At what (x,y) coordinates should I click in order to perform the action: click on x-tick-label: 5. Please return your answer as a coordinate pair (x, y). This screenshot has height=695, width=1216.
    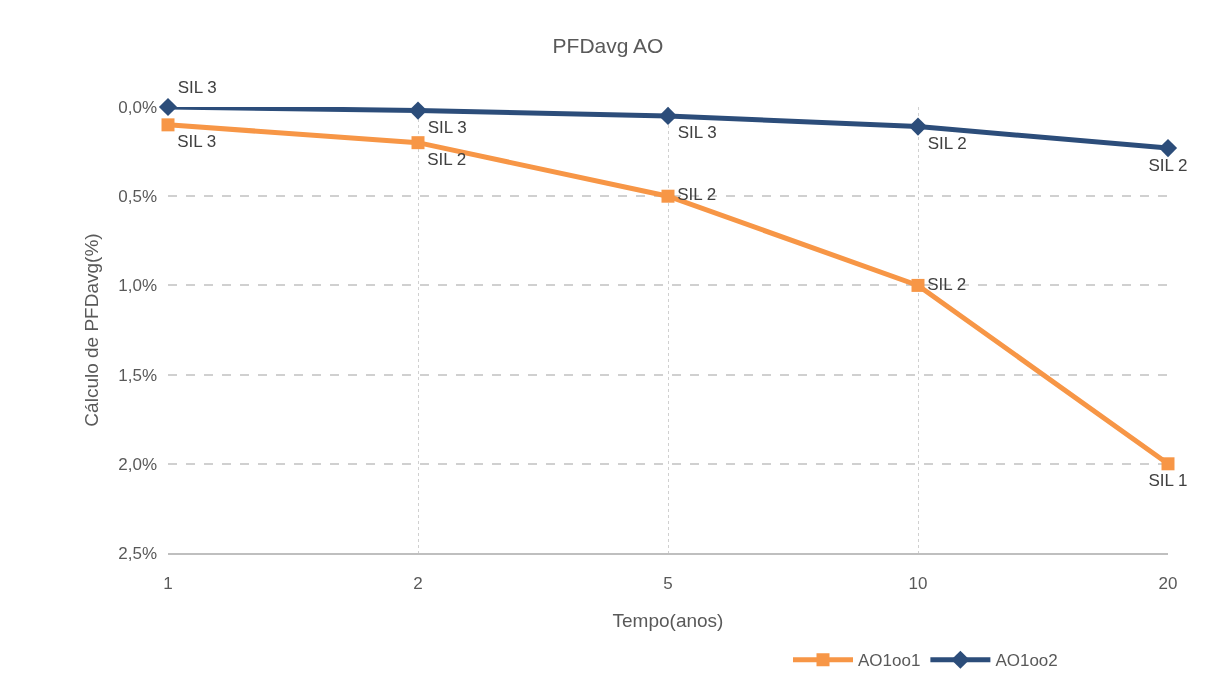
    Looking at the image, I should click on (668, 584).